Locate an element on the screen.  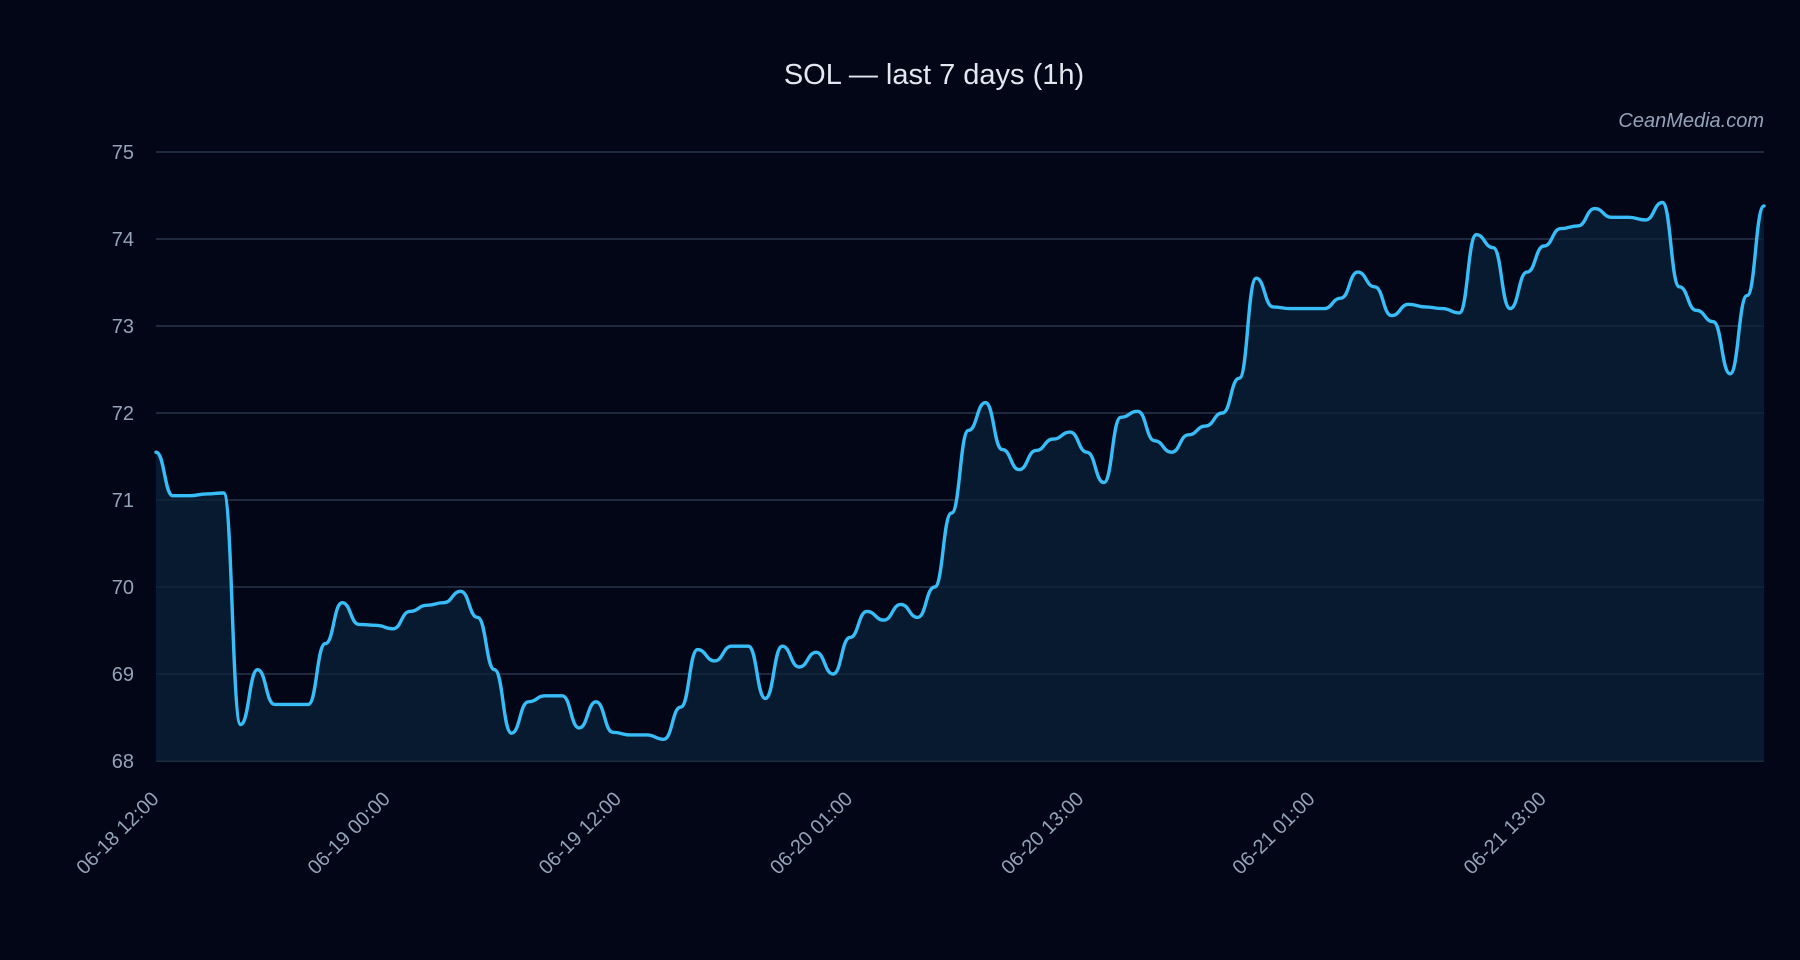
y-tick-label: 68 is located at coordinates (123, 762).